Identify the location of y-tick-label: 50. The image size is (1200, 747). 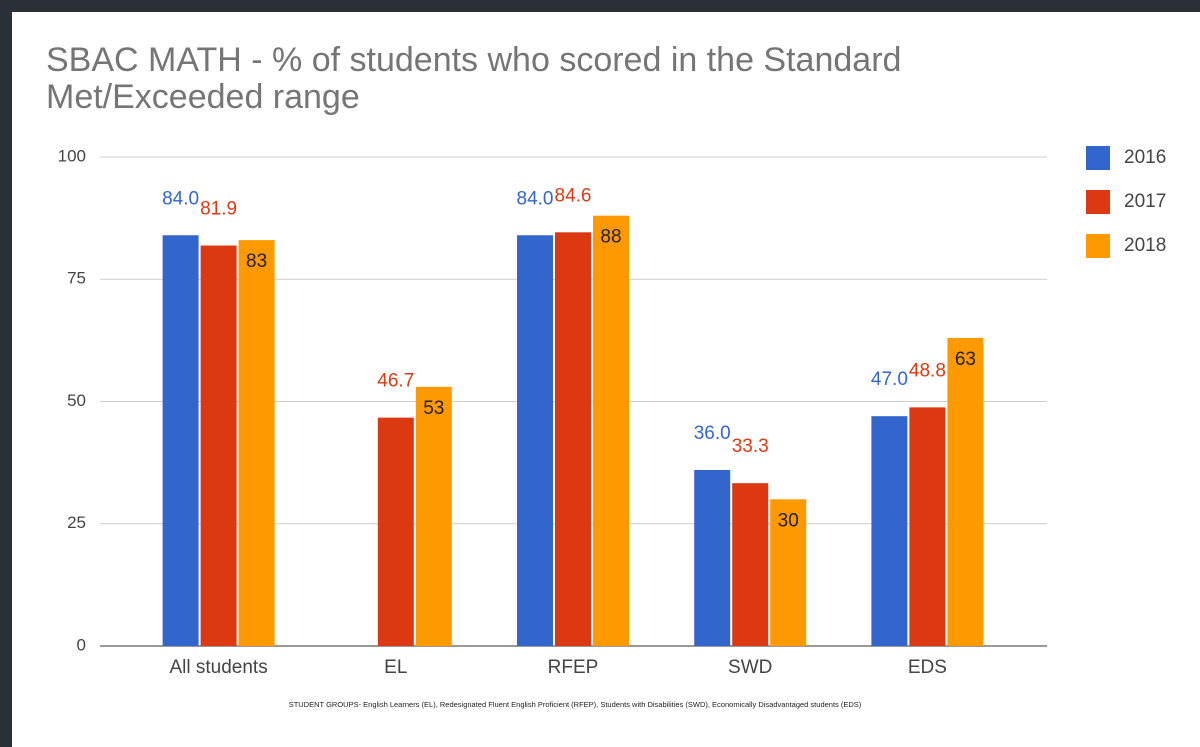
(76, 400).